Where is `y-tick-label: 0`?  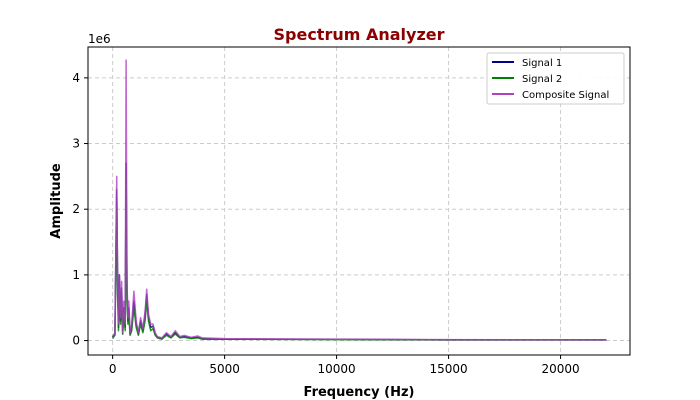
y-tick-label: 0 is located at coordinates (76, 341).